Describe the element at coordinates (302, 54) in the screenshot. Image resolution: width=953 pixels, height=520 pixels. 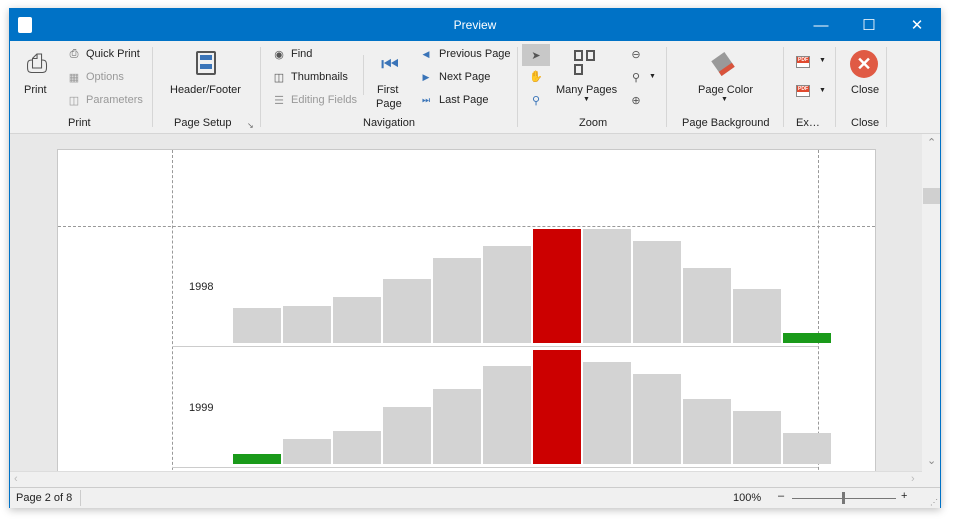
I see `find-button: Find` at that location.